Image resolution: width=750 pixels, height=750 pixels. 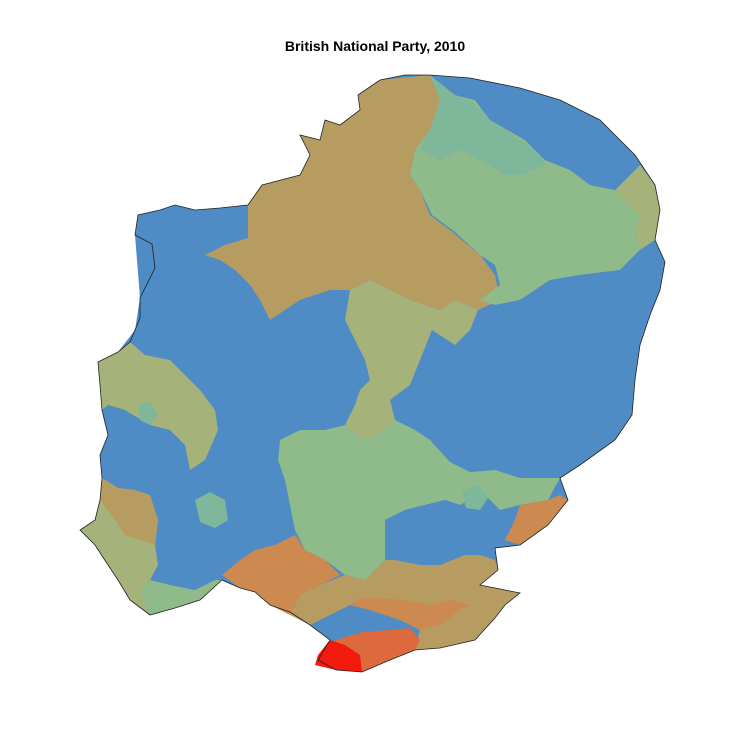 I want to click on region-teal-north, so click(x=482, y=125).